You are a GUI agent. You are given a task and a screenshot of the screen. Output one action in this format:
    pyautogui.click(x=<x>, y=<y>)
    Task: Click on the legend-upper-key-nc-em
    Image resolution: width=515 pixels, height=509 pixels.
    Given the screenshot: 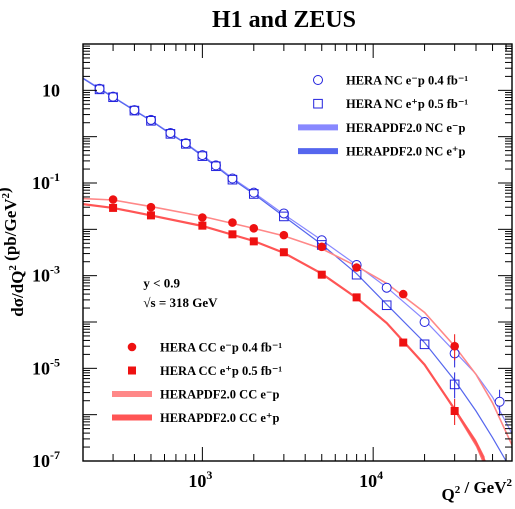 What is the action you would take?
    pyautogui.click(x=318, y=80)
    